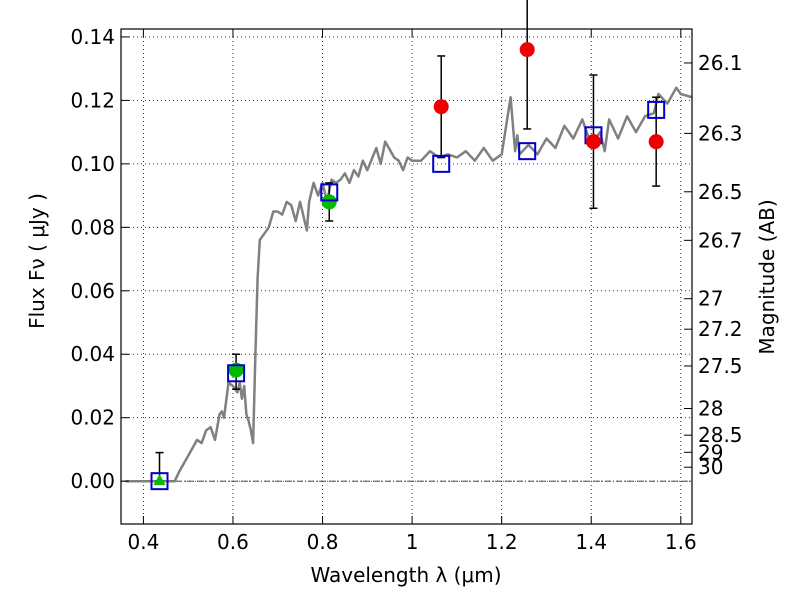  What do you see at coordinates (710, 452) in the screenshot?
I see `magnitude-tick-label: 29` at bounding box center [710, 452].